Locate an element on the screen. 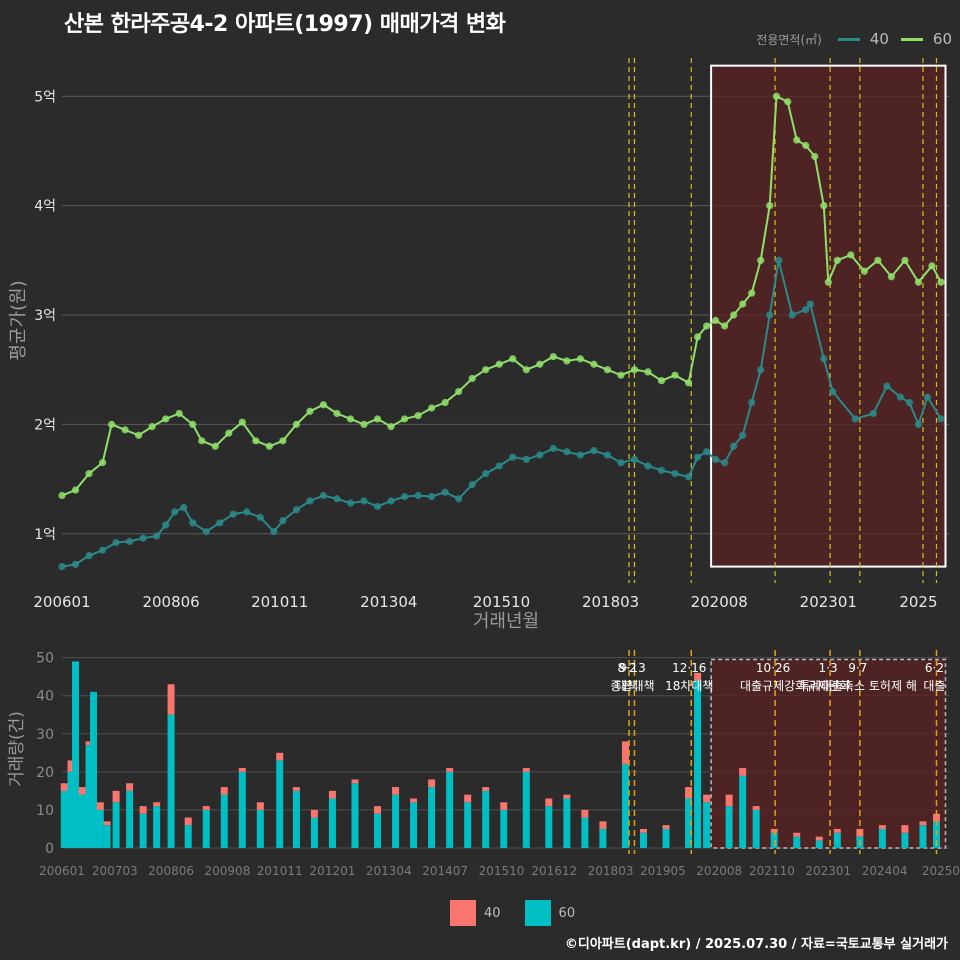 The width and height of the screenshot is (960, 960). policy-name-label: 대출규제강화 is located at coordinates (773, 686).